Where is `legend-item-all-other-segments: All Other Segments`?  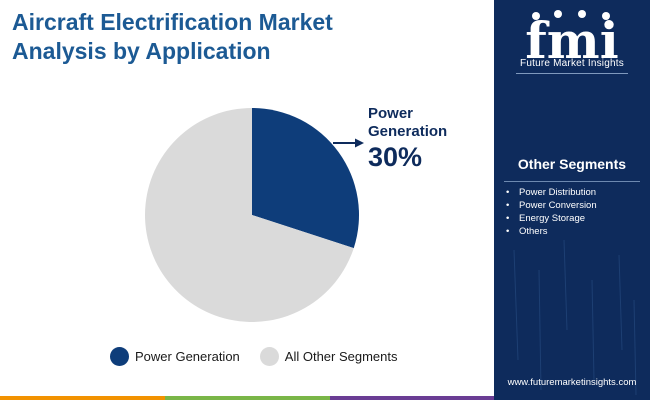
legend-item-all-other-segments: All Other Segments is located at coordinates (328, 356).